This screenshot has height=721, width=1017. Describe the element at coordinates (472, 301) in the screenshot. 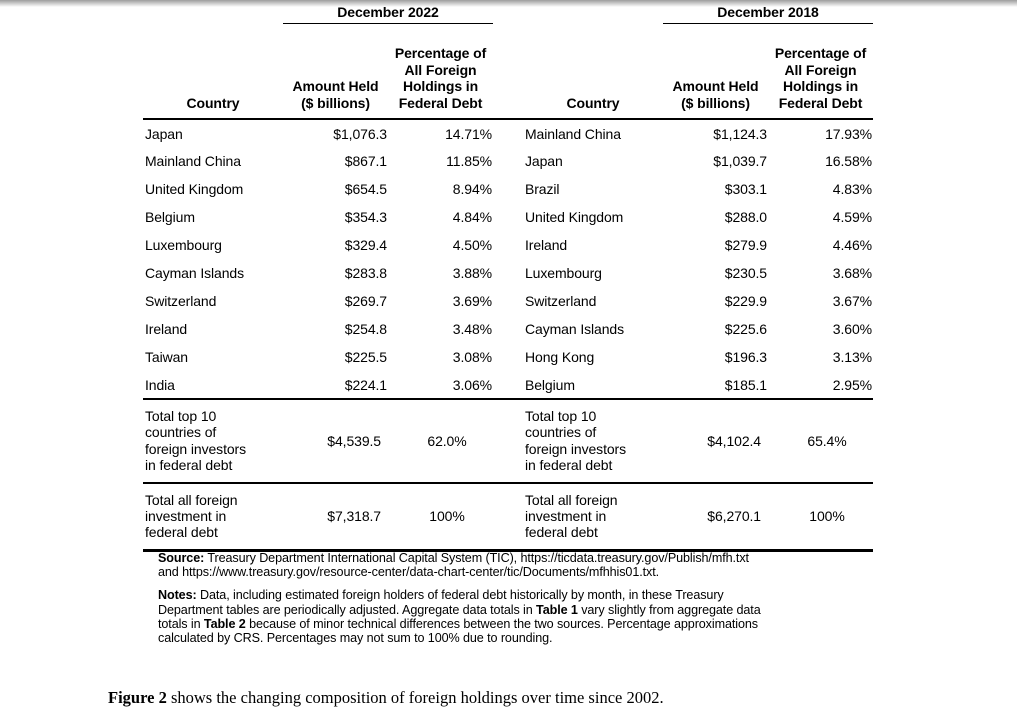

I see `pct-cell: 3.69%` at that location.